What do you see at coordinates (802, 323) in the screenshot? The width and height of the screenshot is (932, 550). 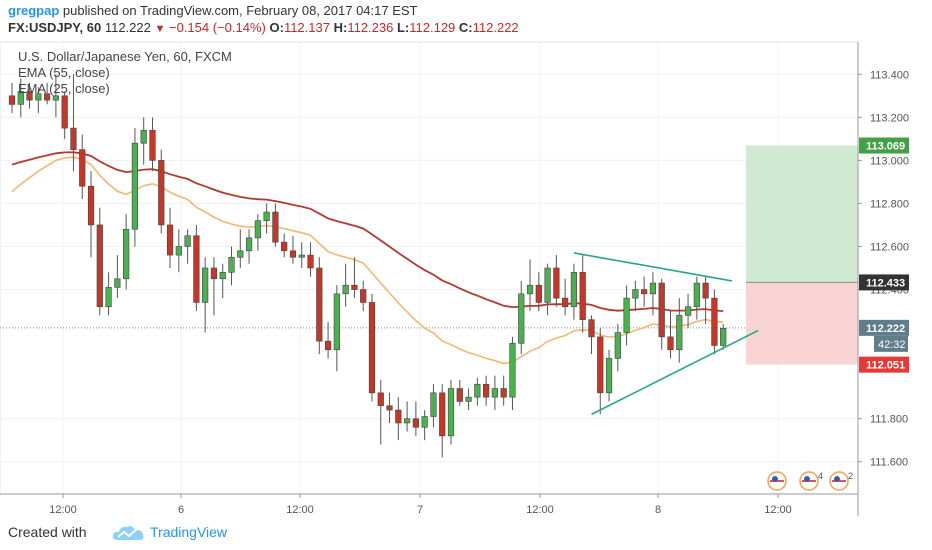 I see `stop-zone` at bounding box center [802, 323].